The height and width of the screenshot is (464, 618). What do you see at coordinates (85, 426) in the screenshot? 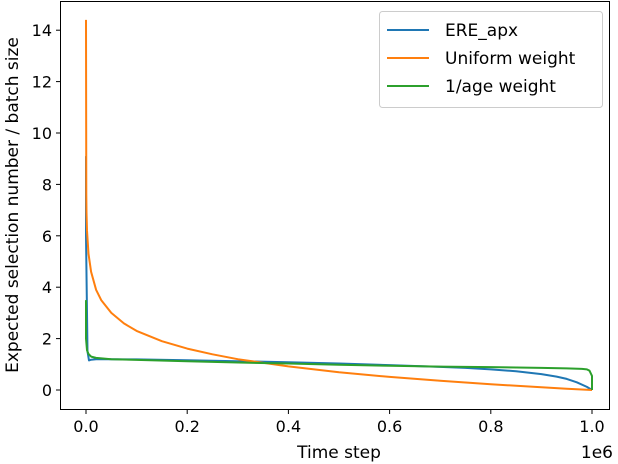
I see `x-tick-label: 0.0` at bounding box center [85, 426].